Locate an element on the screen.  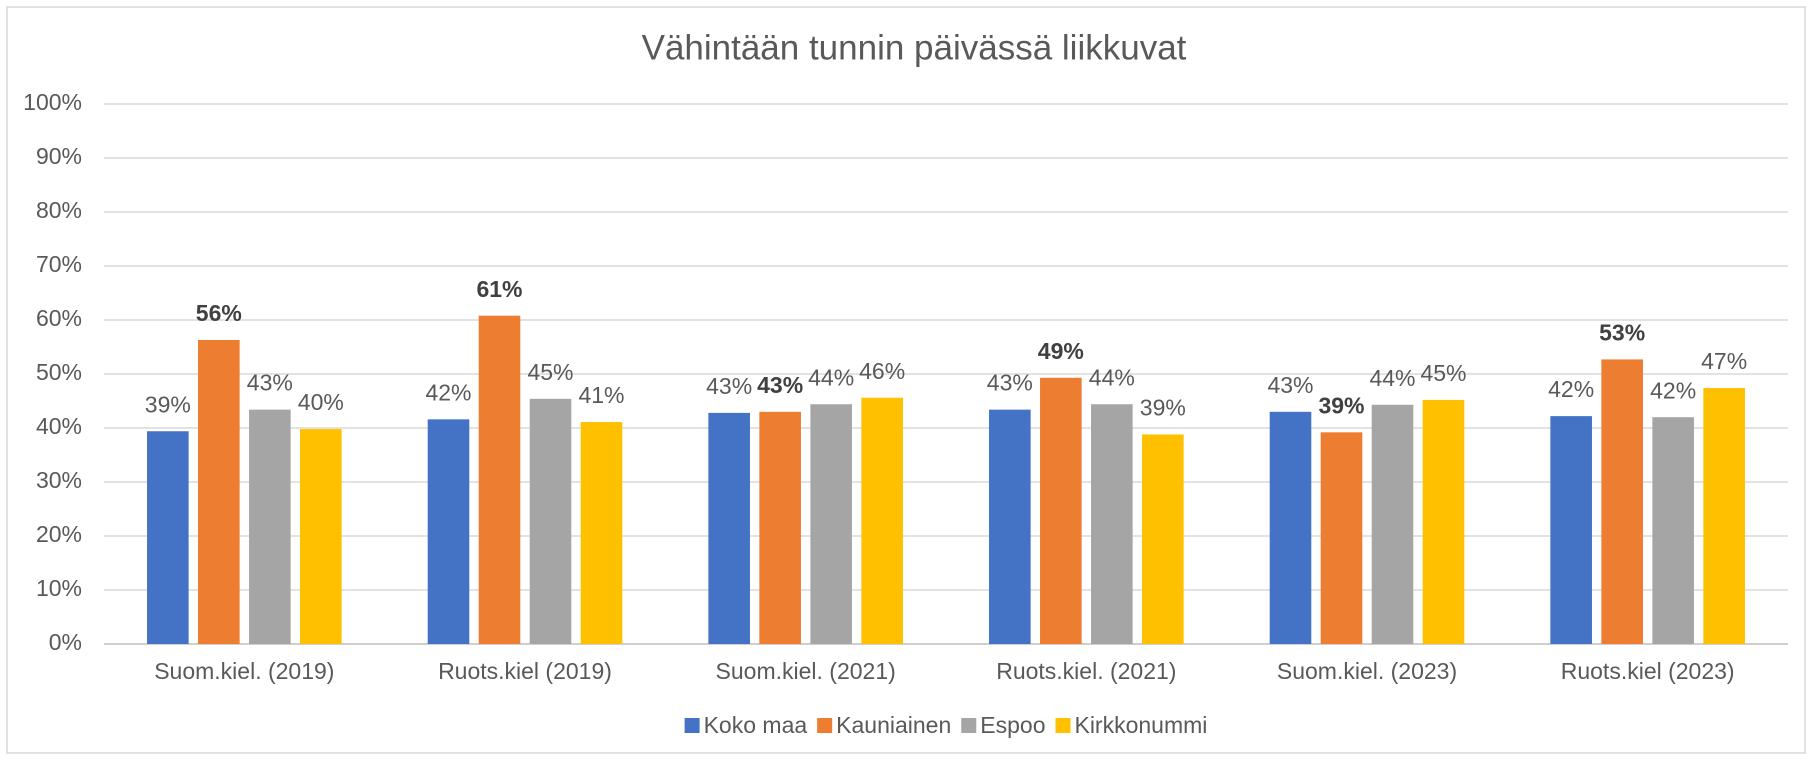
x-tick-label: Ruots.kiel. (2021) is located at coordinates (1086, 671).